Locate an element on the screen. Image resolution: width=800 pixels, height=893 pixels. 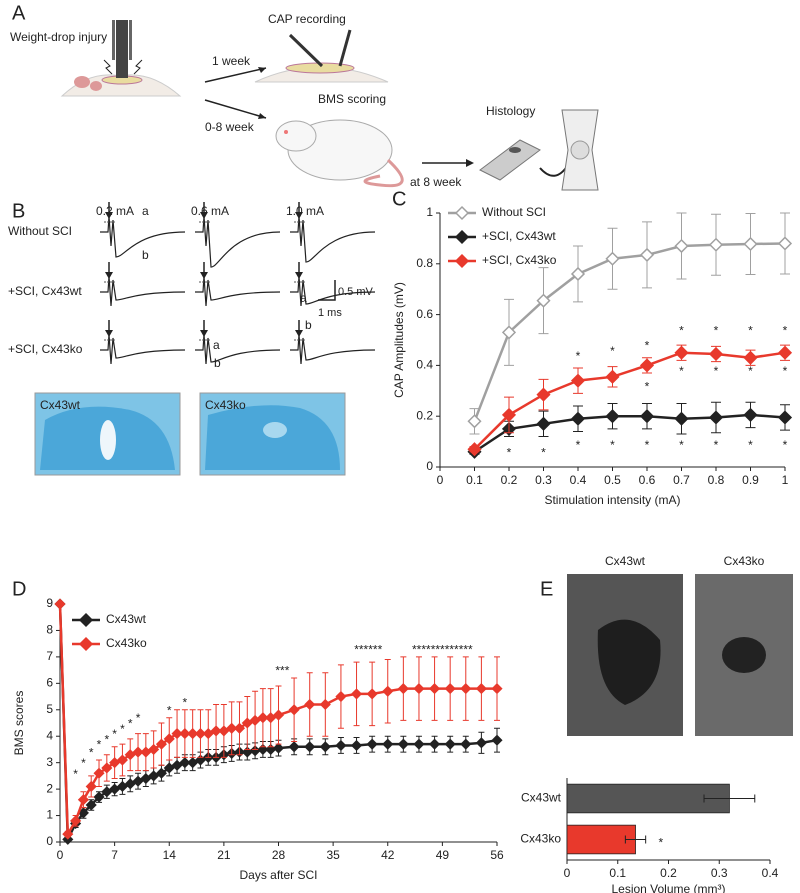
impactor is located at coordinates (122, 49).